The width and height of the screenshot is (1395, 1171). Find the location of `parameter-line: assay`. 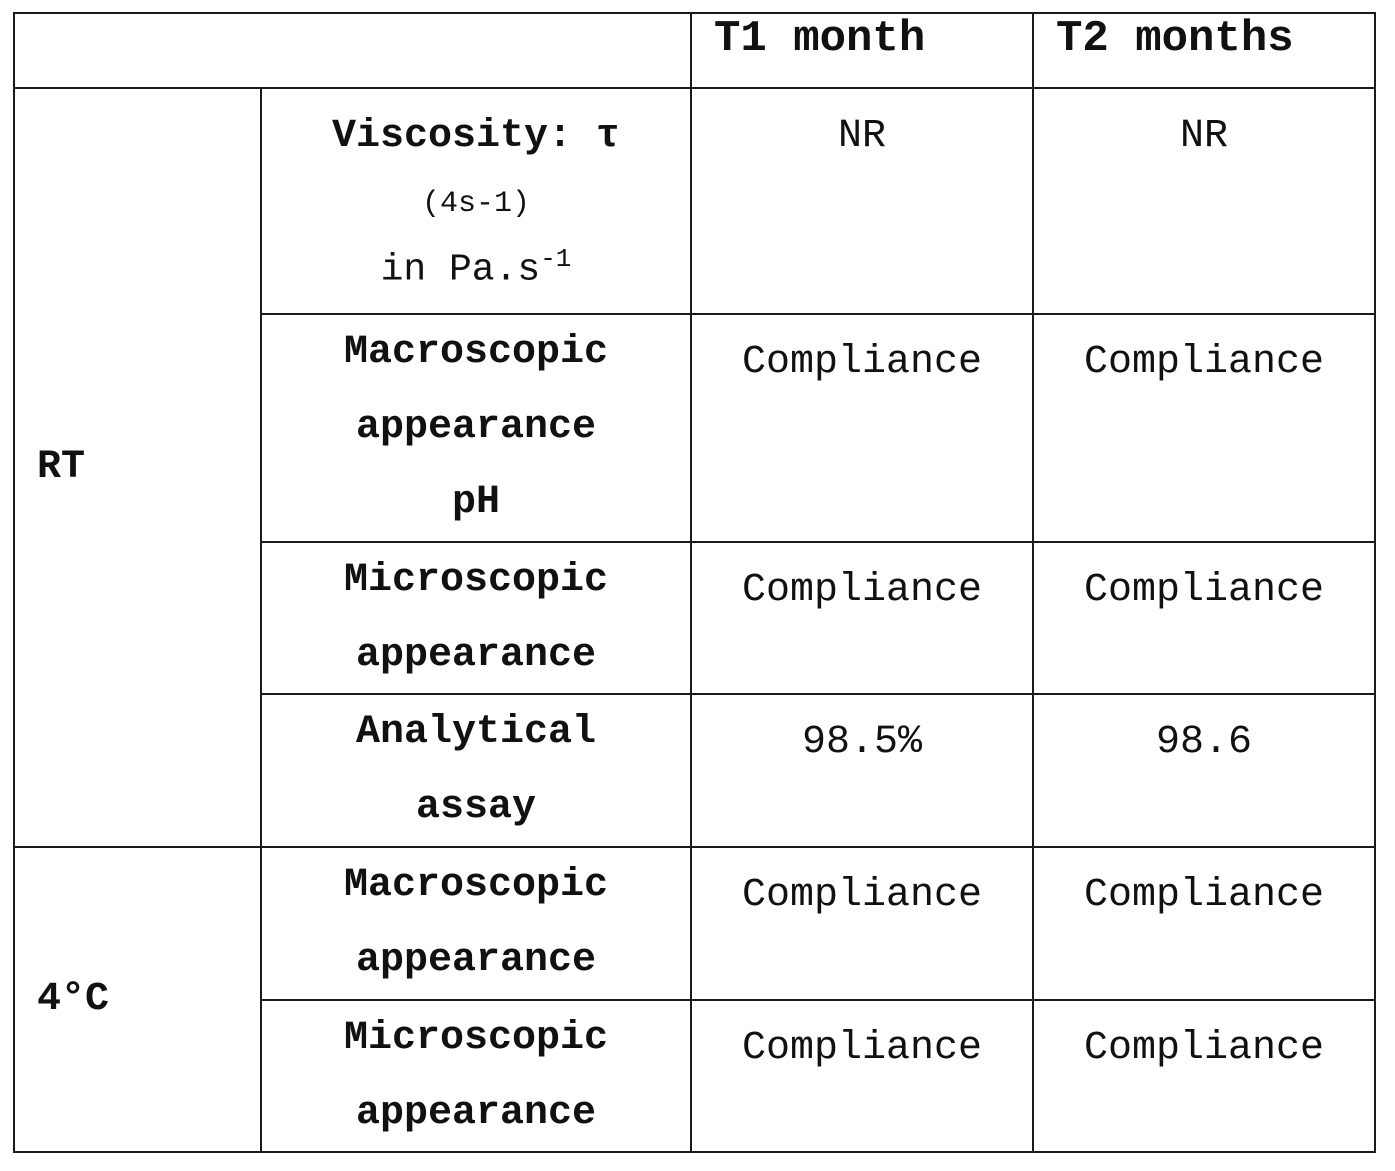

parameter-line: assay is located at coordinates (476, 807).